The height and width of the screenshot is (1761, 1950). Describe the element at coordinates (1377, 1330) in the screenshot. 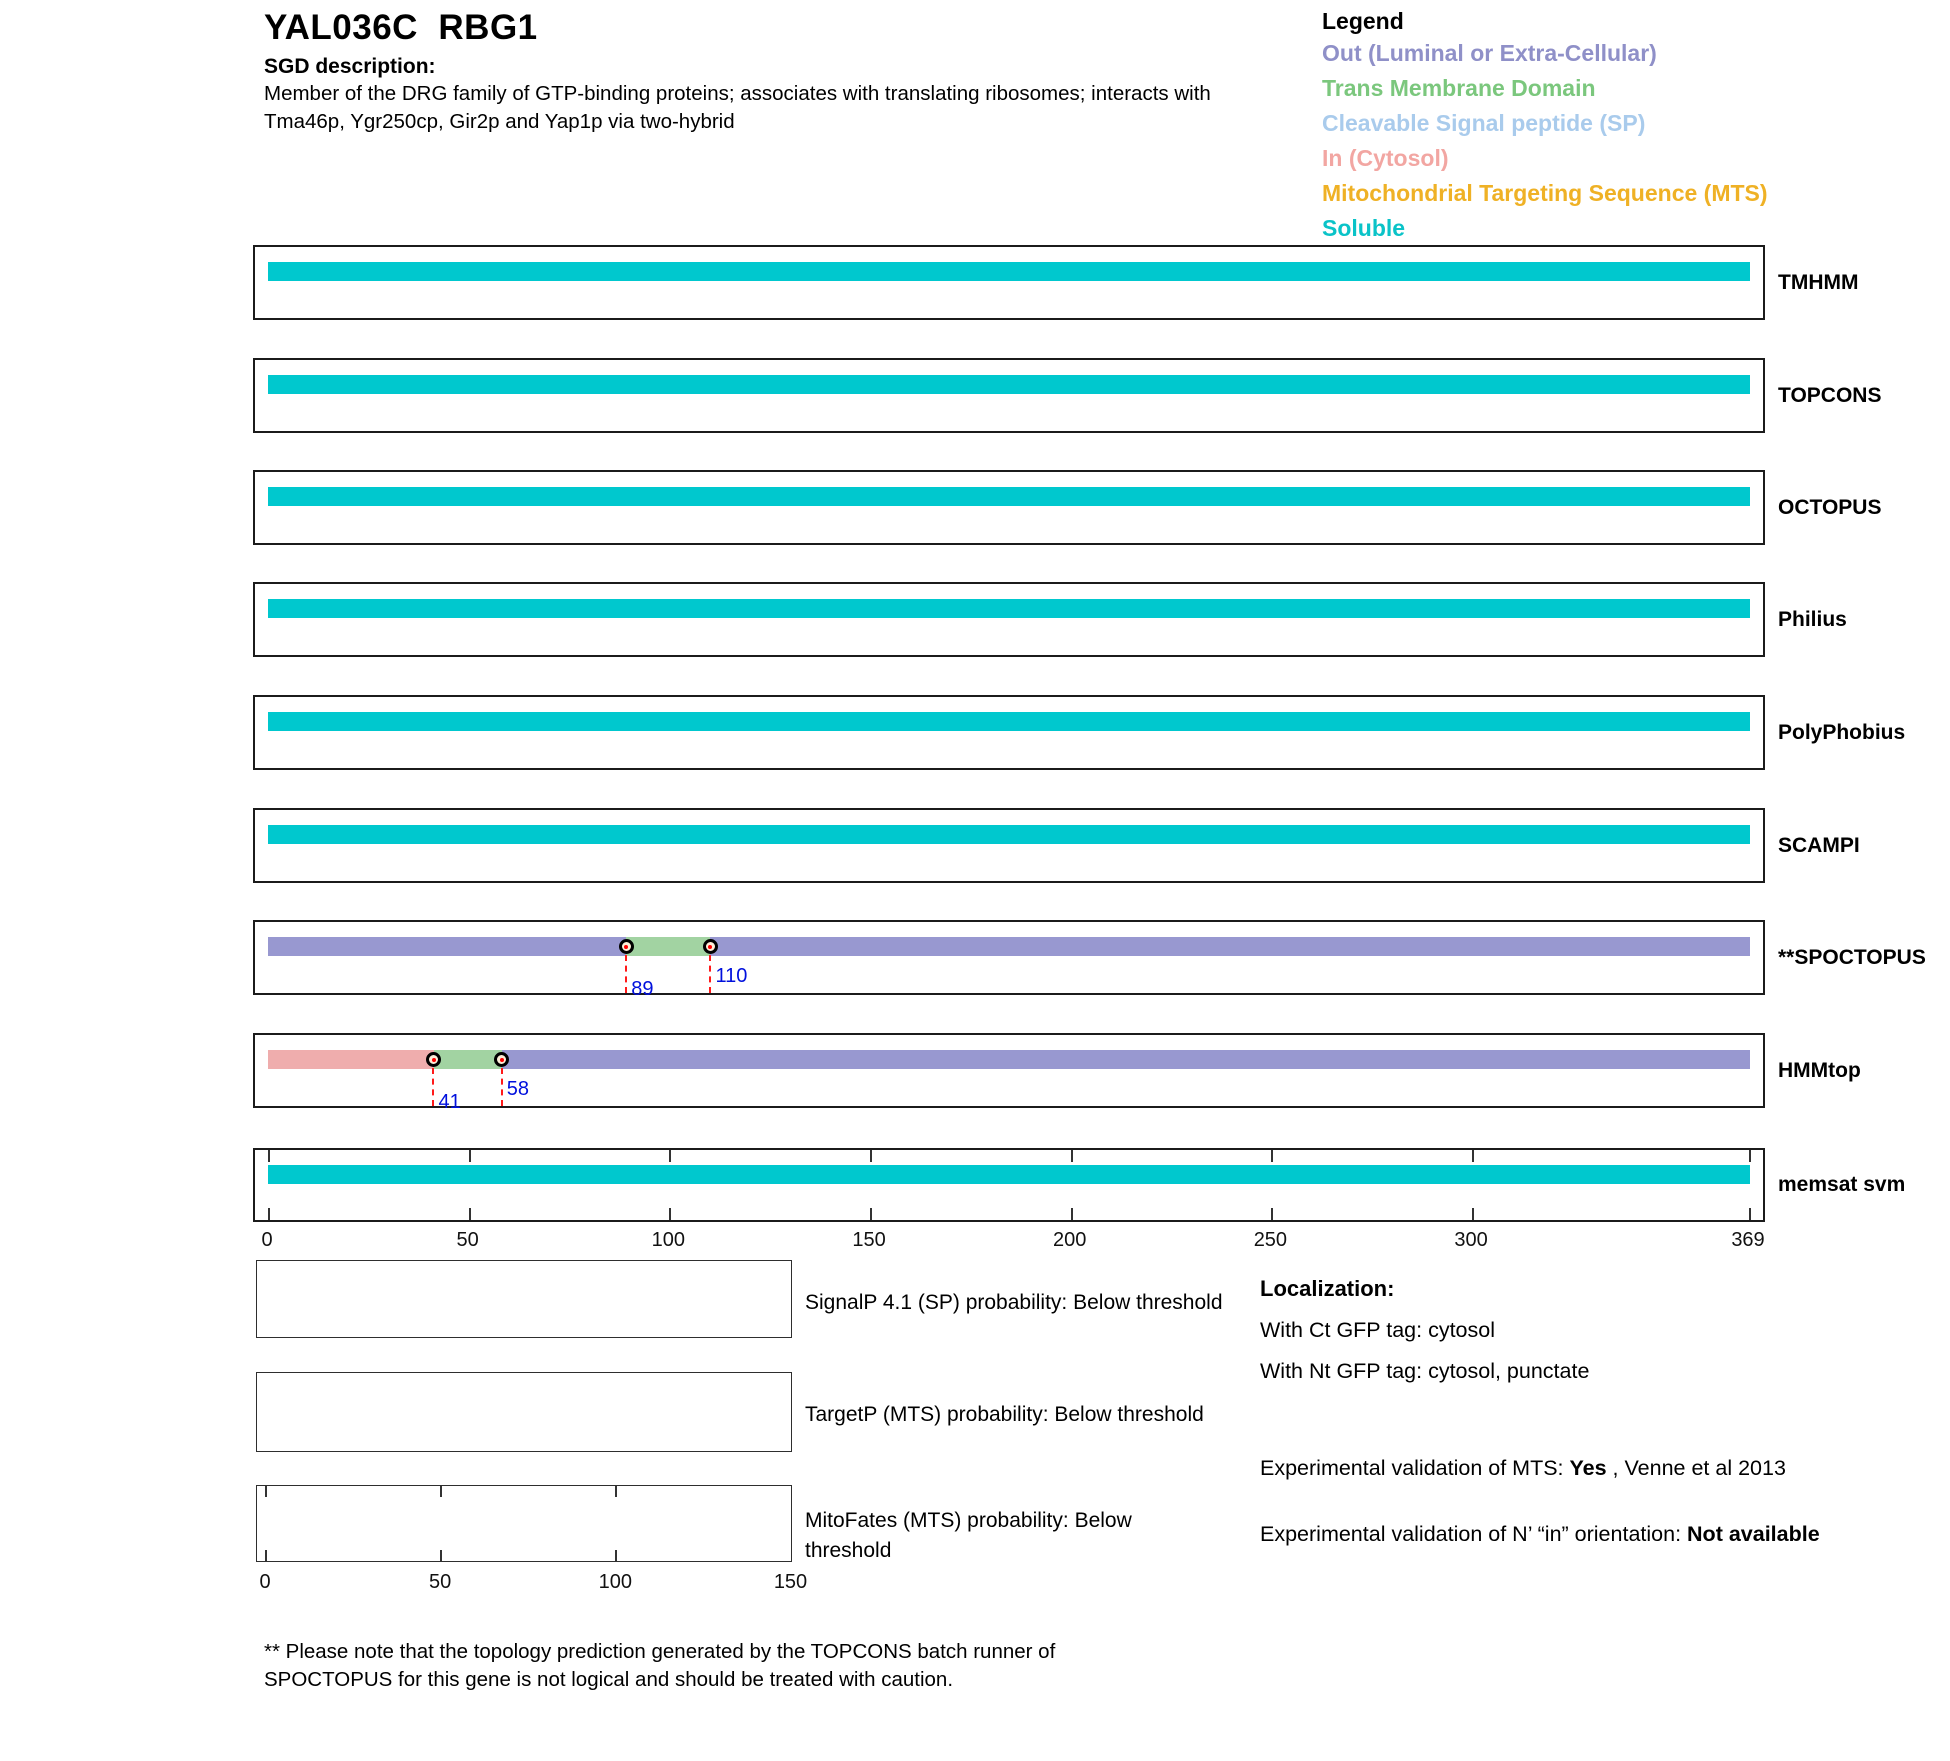

I see `localization-ct-line: With Ct GFP tag: cytosol` at that location.